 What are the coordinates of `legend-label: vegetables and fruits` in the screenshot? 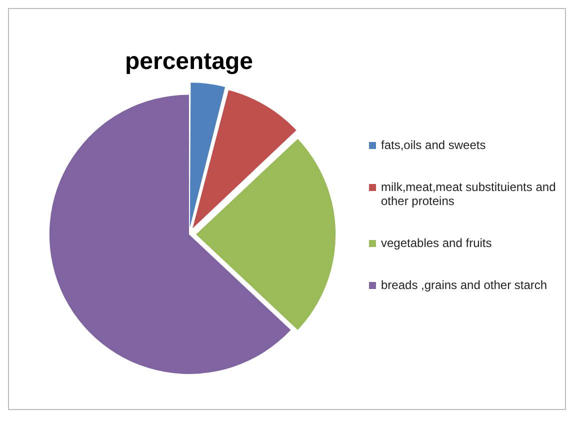 It's located at (436, 243).